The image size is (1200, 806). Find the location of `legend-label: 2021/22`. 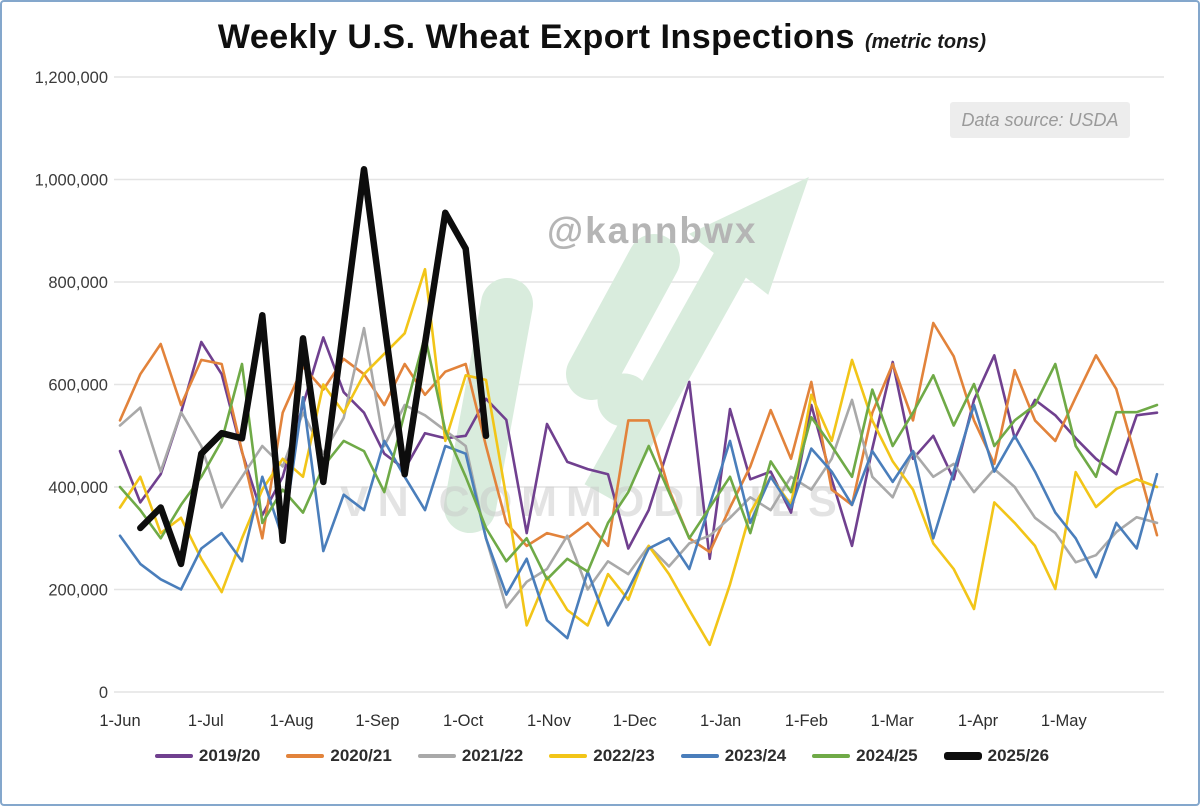

legend-label: 2021/22 is located at coordinates (492, 755).